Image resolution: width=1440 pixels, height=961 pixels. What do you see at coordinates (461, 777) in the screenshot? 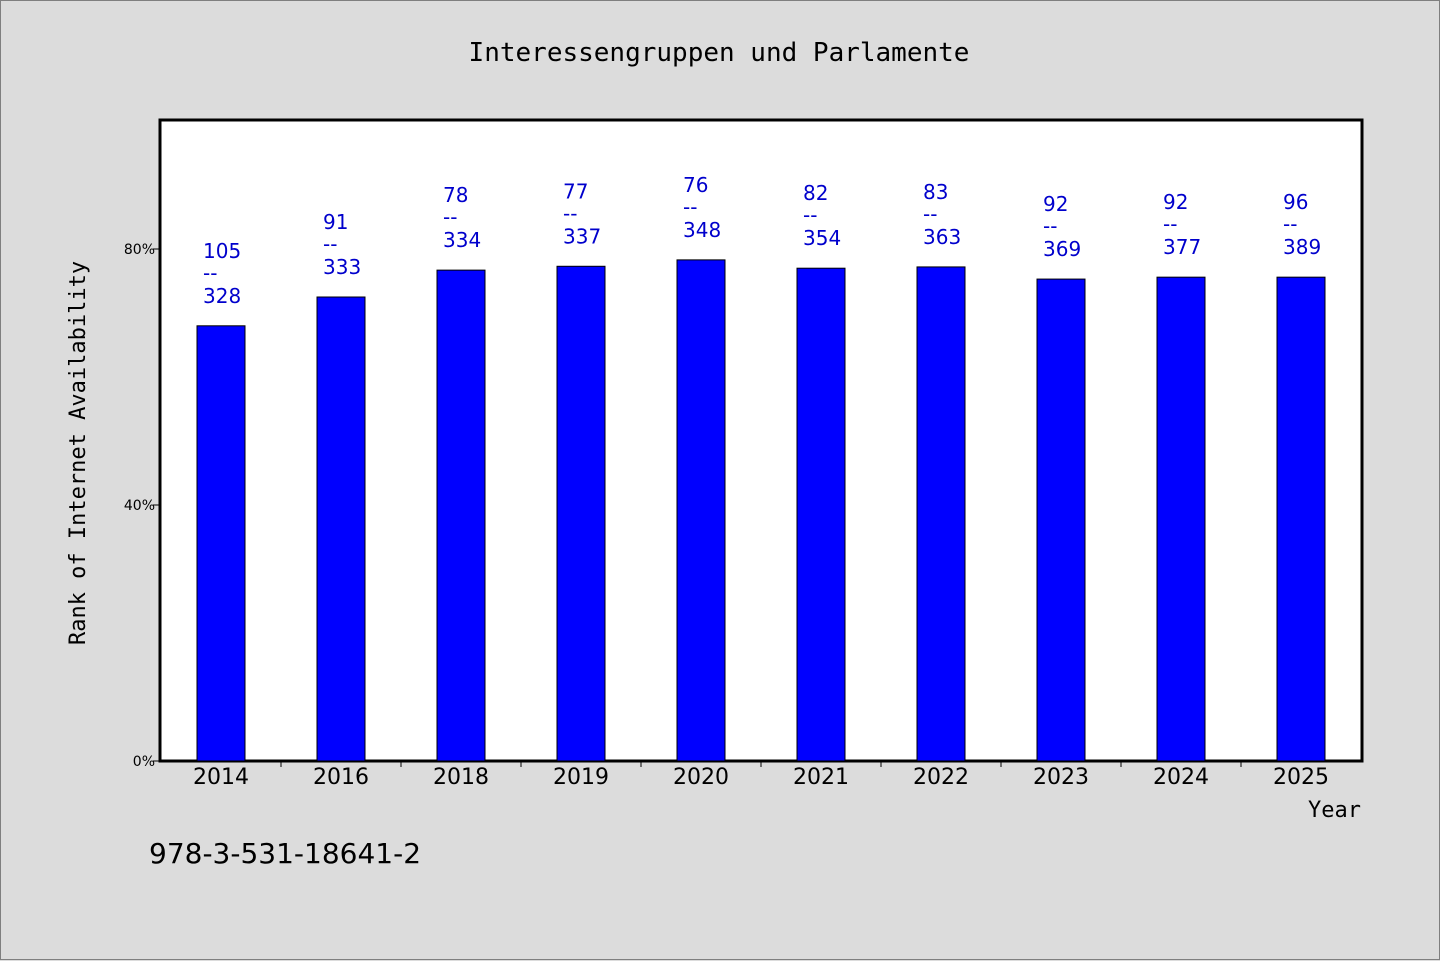
I see `x-tick-label: 2018` at bounding box center [461, 777].